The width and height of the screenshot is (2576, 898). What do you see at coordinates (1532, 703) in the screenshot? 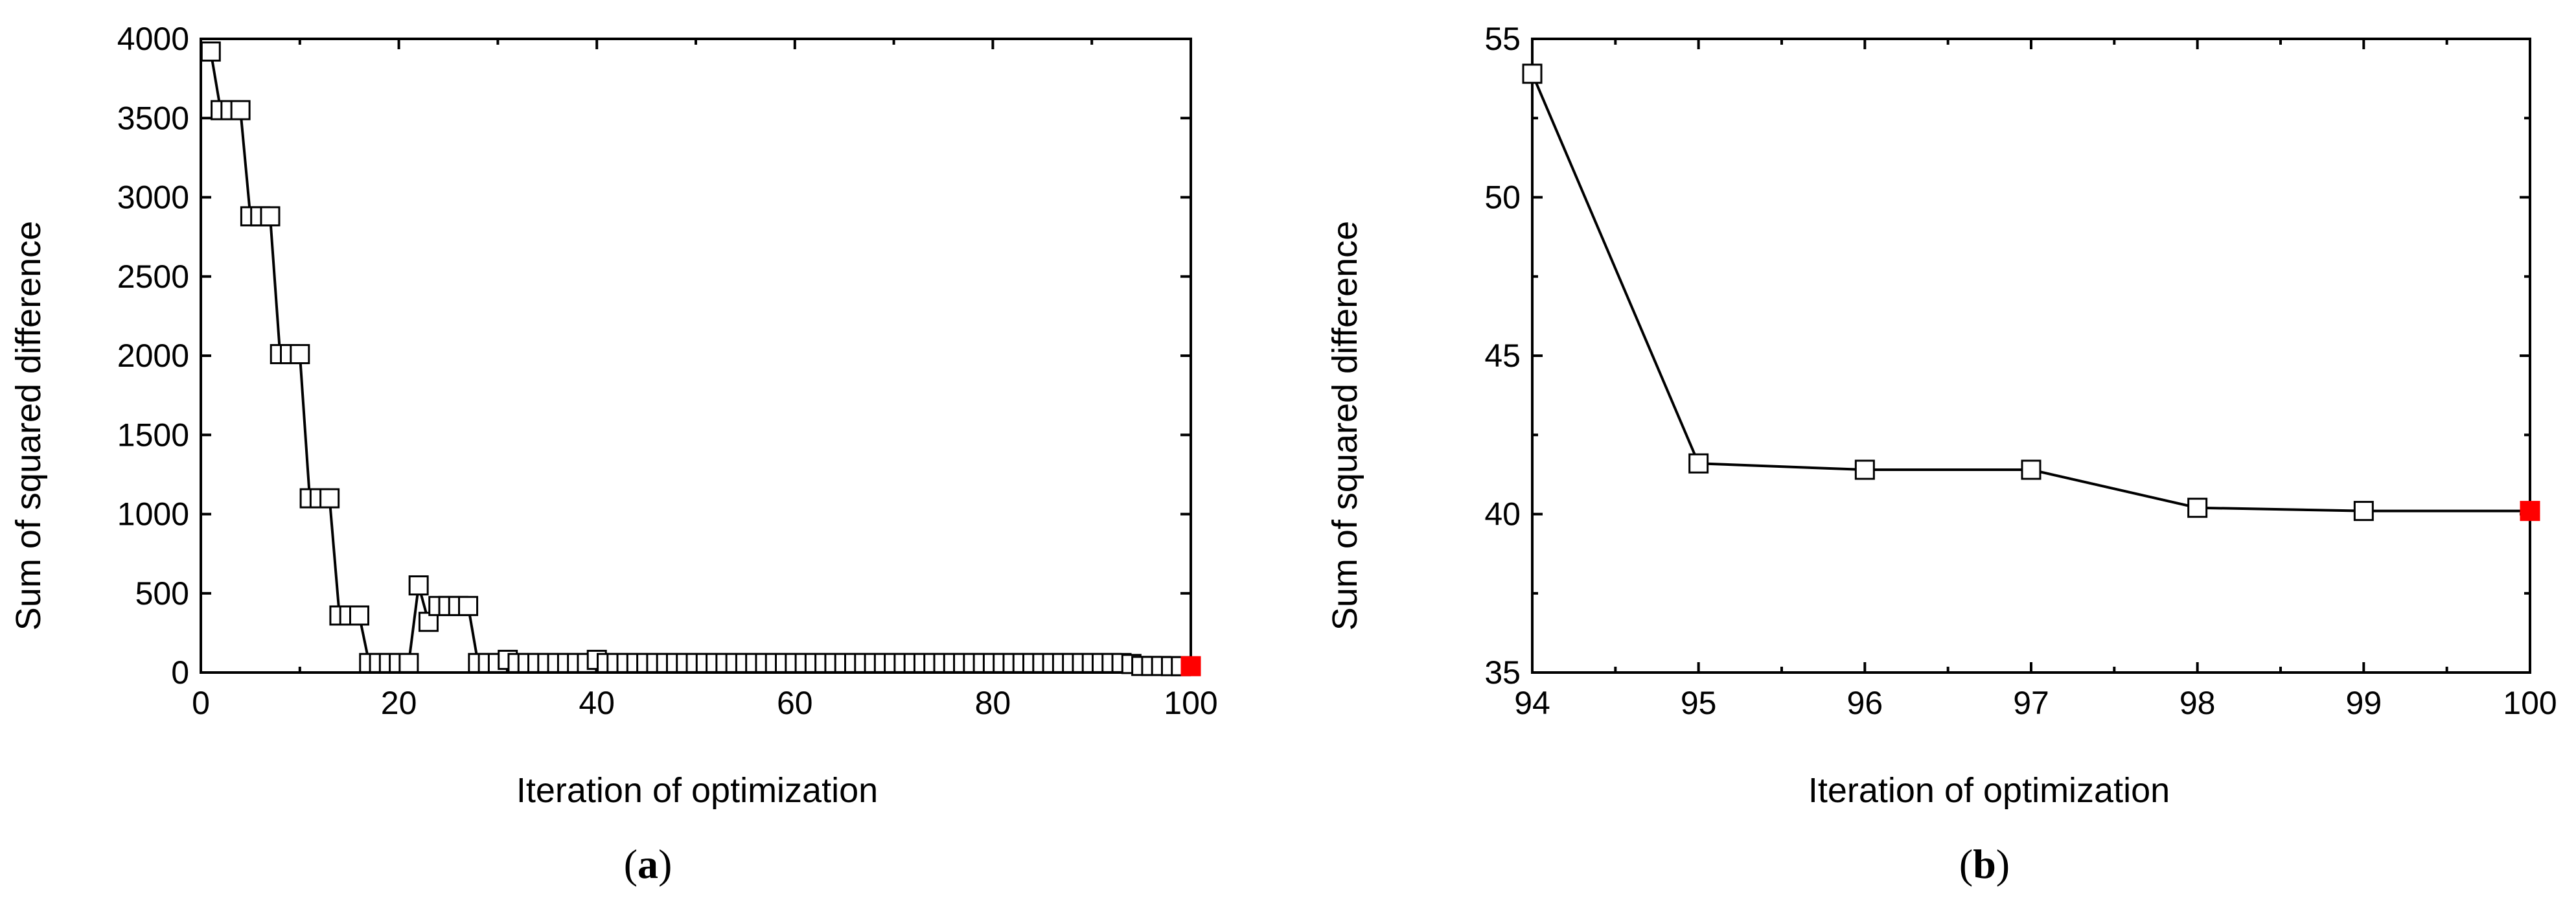
I see `x-tick-label: 94` at bounding box center [1532, 703].